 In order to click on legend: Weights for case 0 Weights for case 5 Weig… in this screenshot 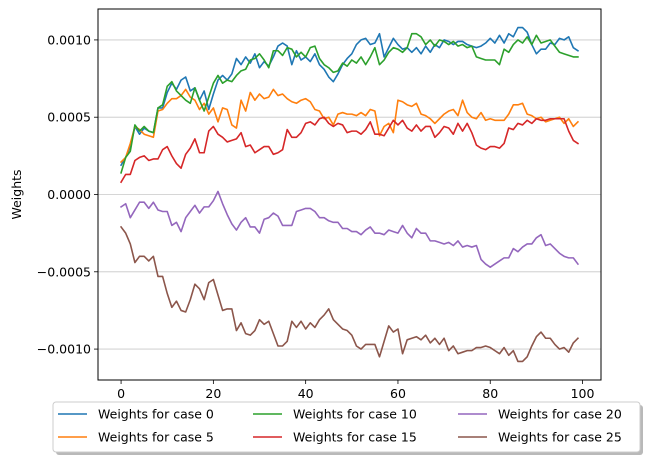, I will do `click(347, 428)`.